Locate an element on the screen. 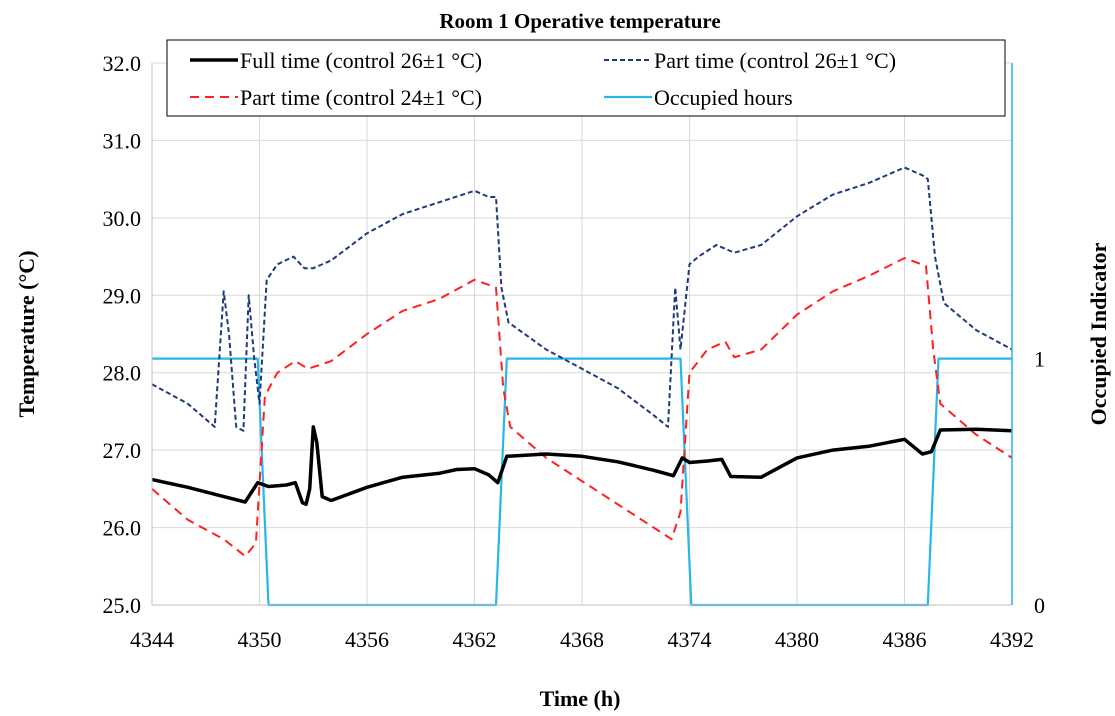 Image resolution: width=1115 pixels, height=716 pixels. y-tick-labels: 25.0 26.0 27.0 28.0 29.0 30.0 31.0 32.0 is located at coordinates (122, 334).